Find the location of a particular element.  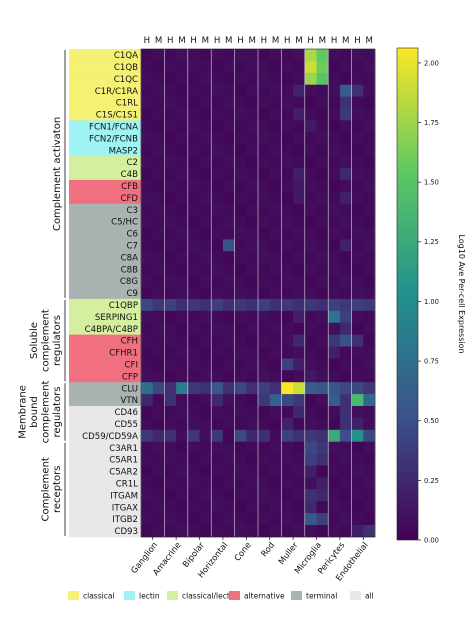

colorbar-tick-label: 1.50 is located at coordinates (431, 183).